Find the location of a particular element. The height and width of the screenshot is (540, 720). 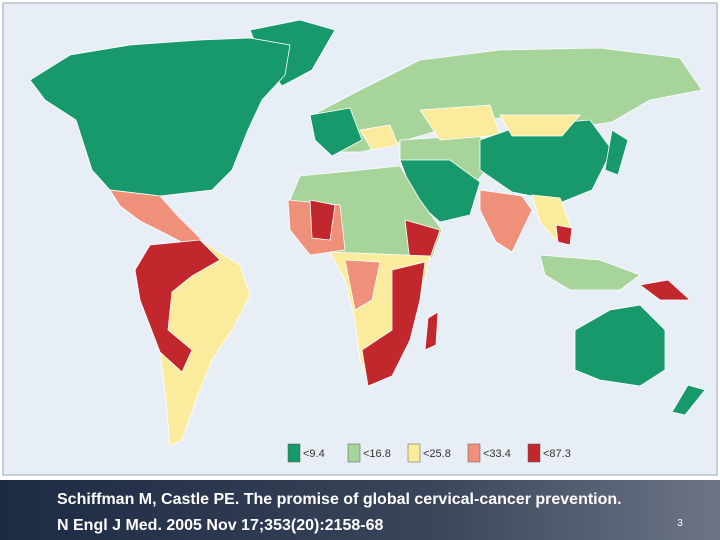

legend-label: <16.8 is located at coordinates (377, 454).